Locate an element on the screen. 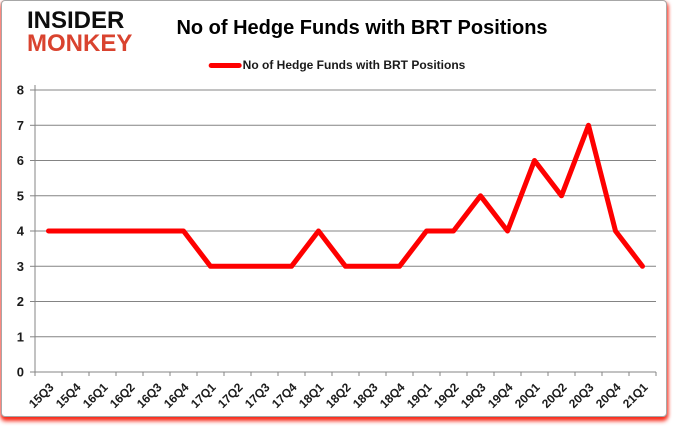  y-axis-label: 8 is located at coordinates (20, 90).